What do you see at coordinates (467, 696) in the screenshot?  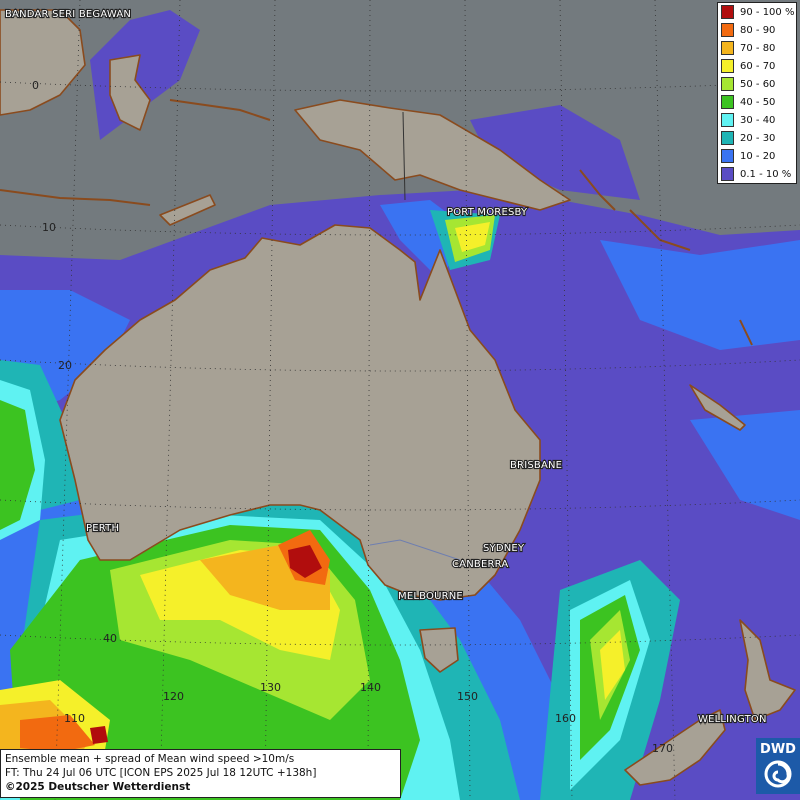 I see `lon-label-150: 150` at bounding box center [467, 696].